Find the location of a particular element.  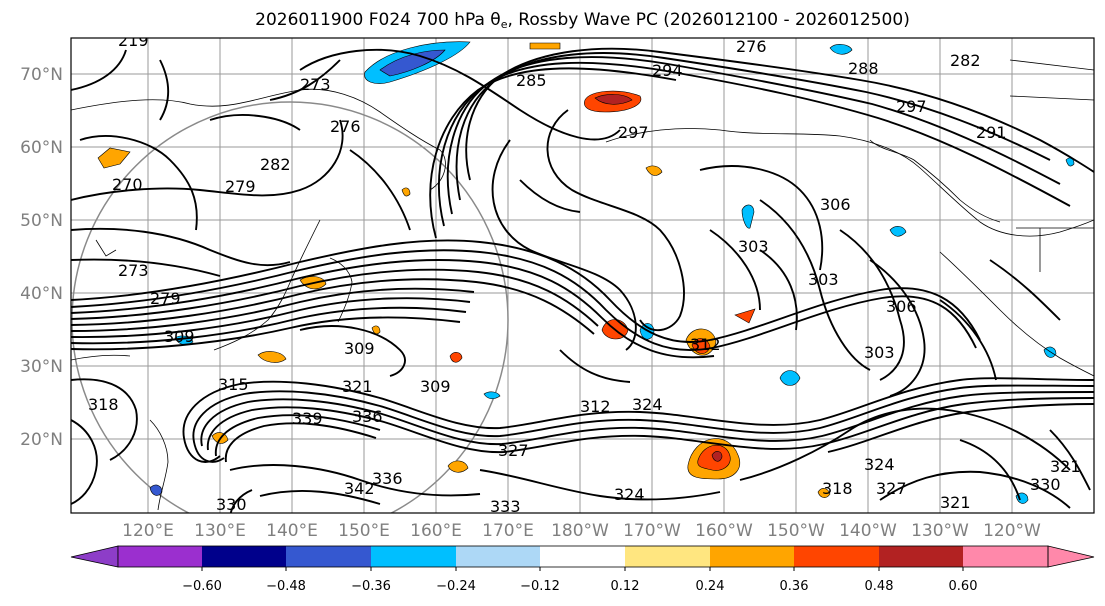

colorbar-tick-label: 0.48 is located at coordinates (879, 586).